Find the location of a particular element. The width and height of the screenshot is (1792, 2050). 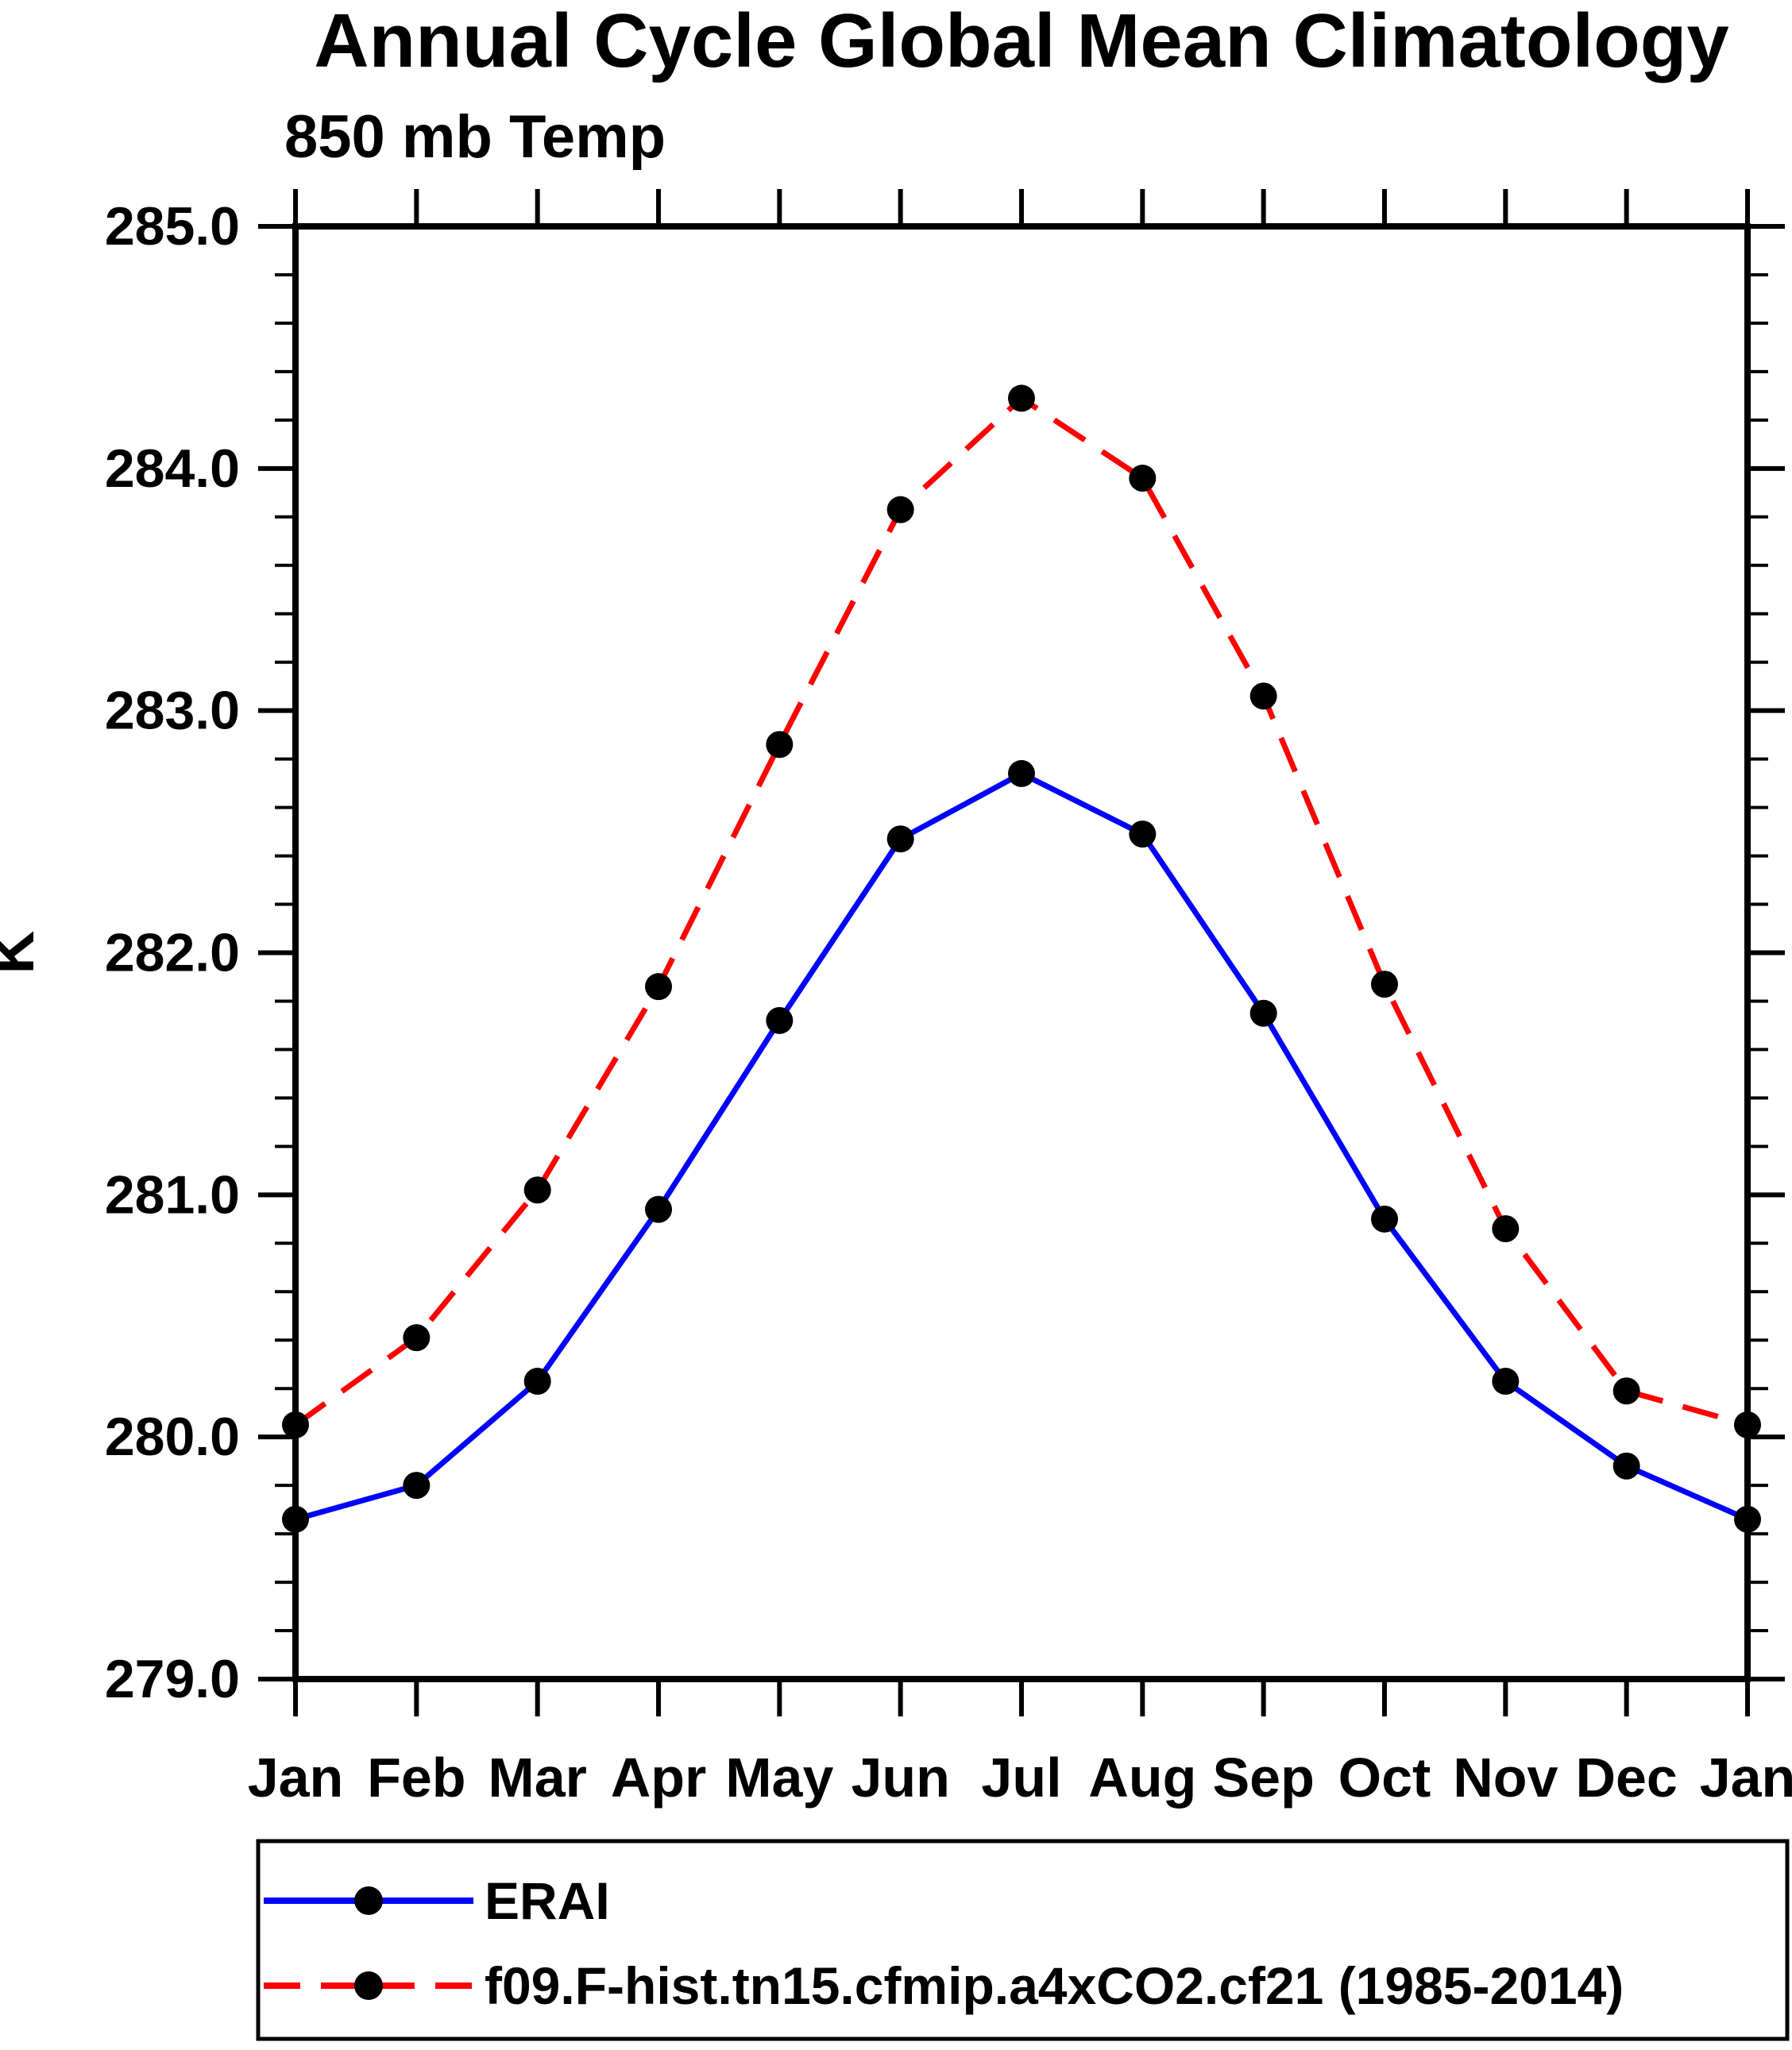

month-label: Apr is located at coordinates (659, 1778).